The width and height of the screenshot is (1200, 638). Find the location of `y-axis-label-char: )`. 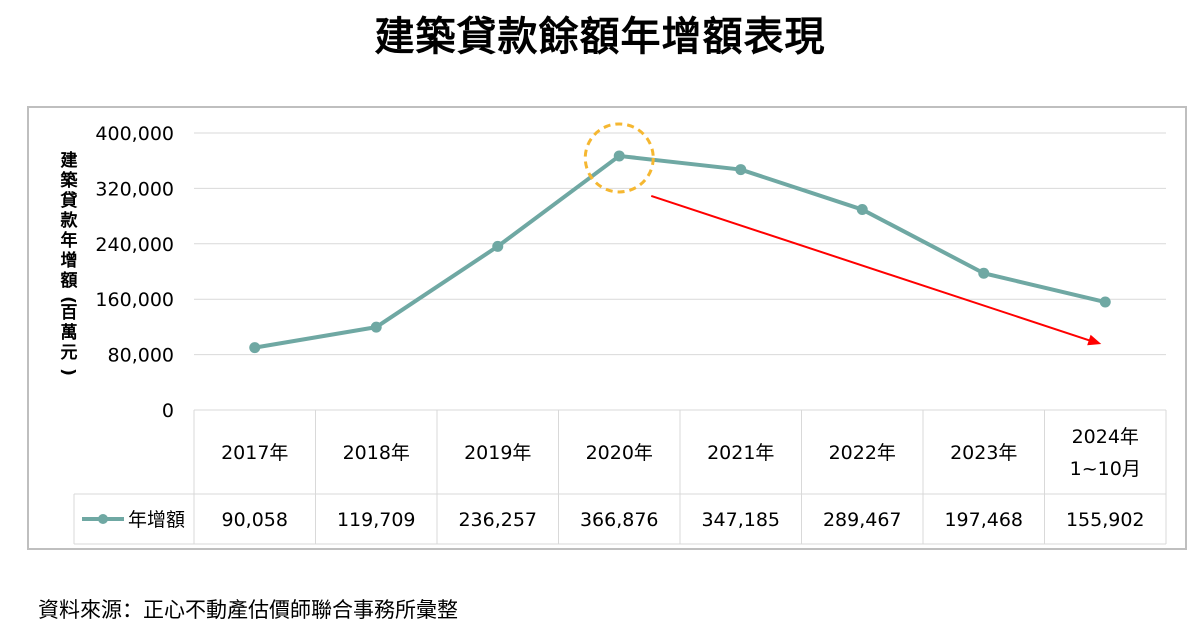

y-axis-label-char: ) is located at coordinates (68, 372).